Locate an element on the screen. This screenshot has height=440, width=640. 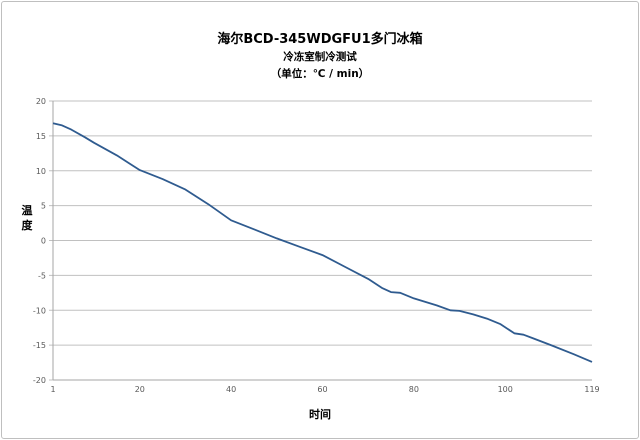
y-axis-label: 温度 is located at coordinates (27, 218).